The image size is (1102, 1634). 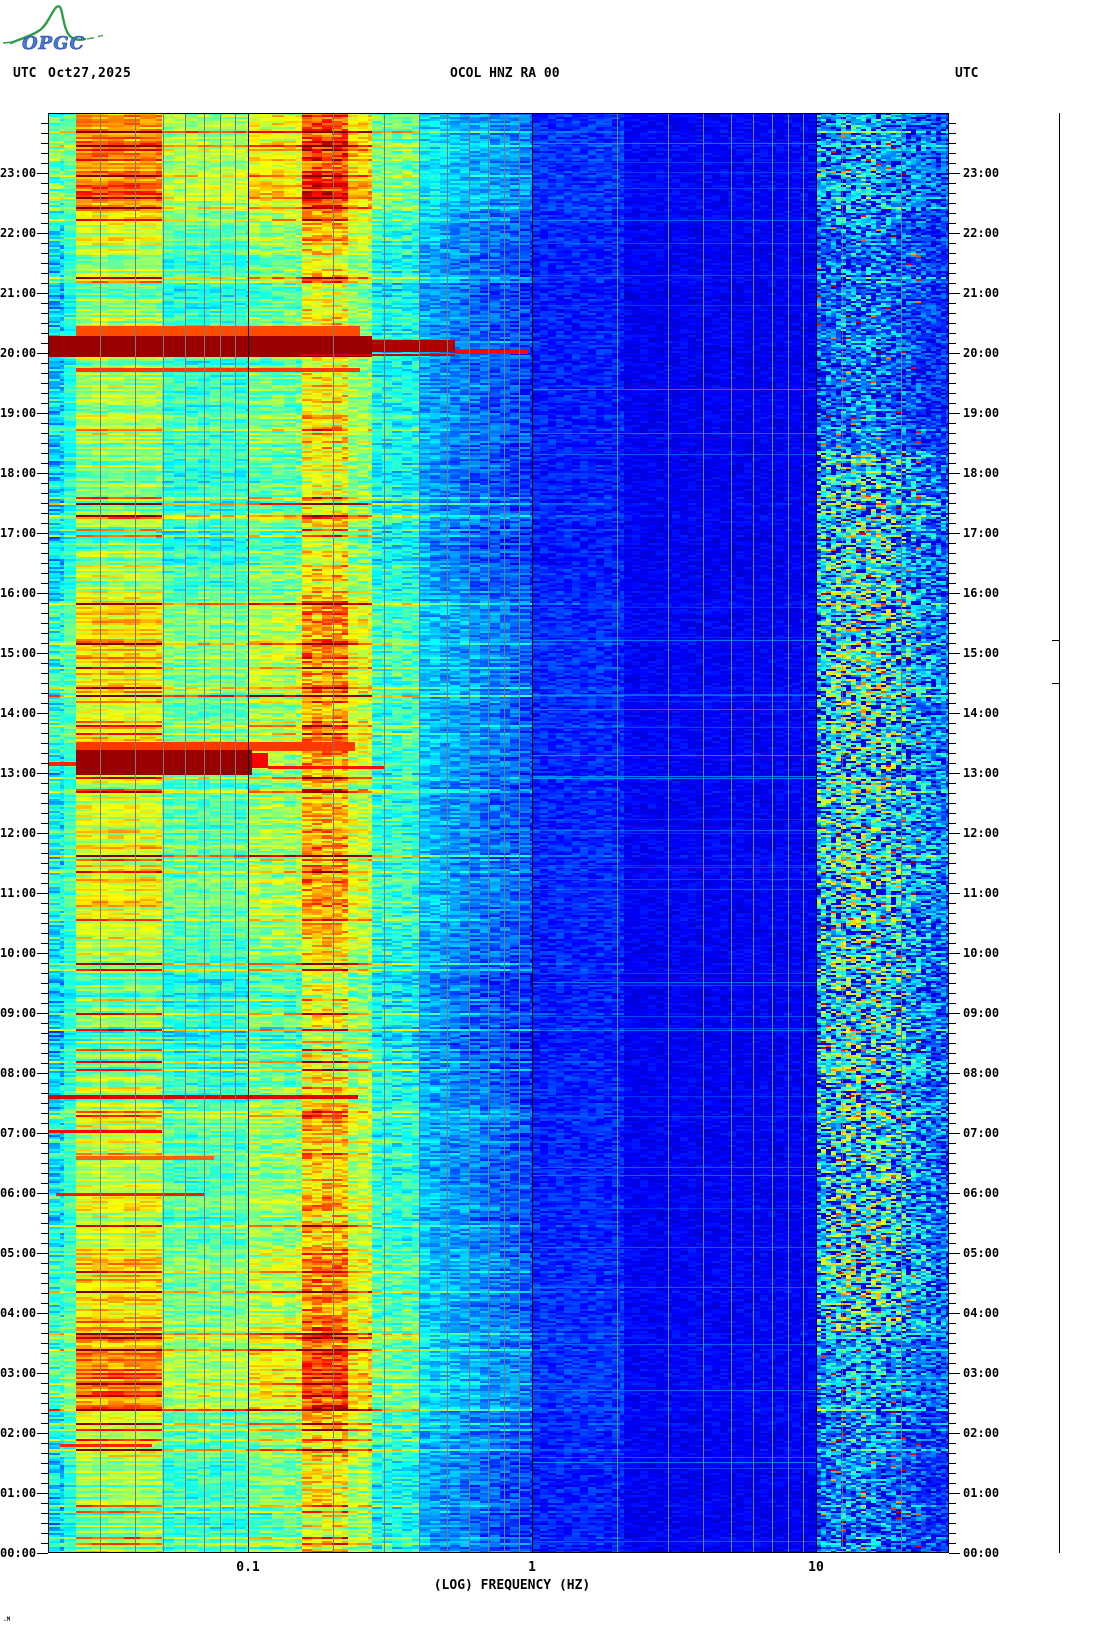 I want to click on freq-tick-label: 0.1, so click(x=248, y=1567).